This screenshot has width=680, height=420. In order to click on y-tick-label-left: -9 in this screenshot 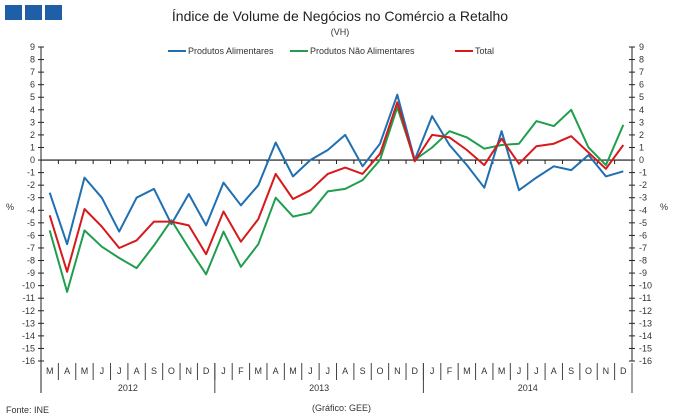, I will do `click(31, 273)`.